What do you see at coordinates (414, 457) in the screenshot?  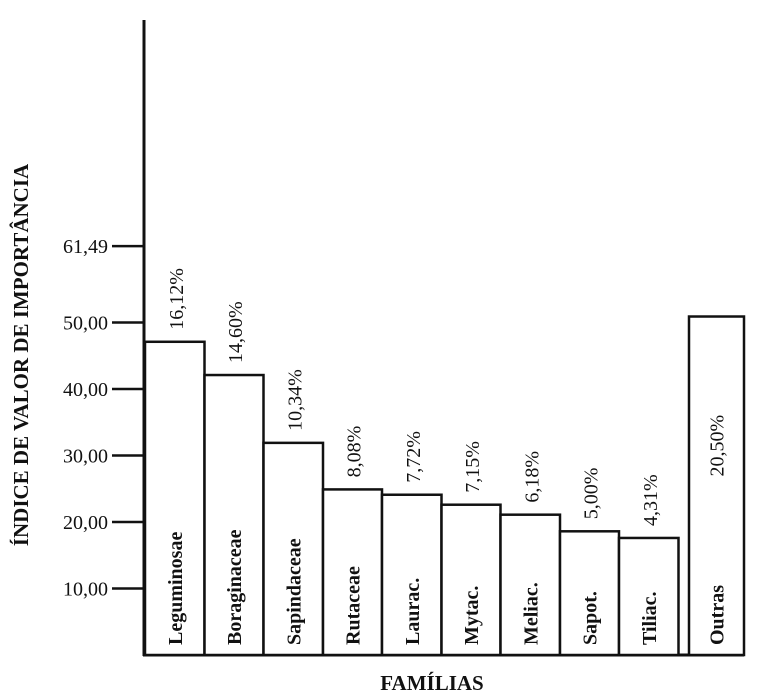 I see `data-label-4: 7,72%` at bounding box center [414, 457].